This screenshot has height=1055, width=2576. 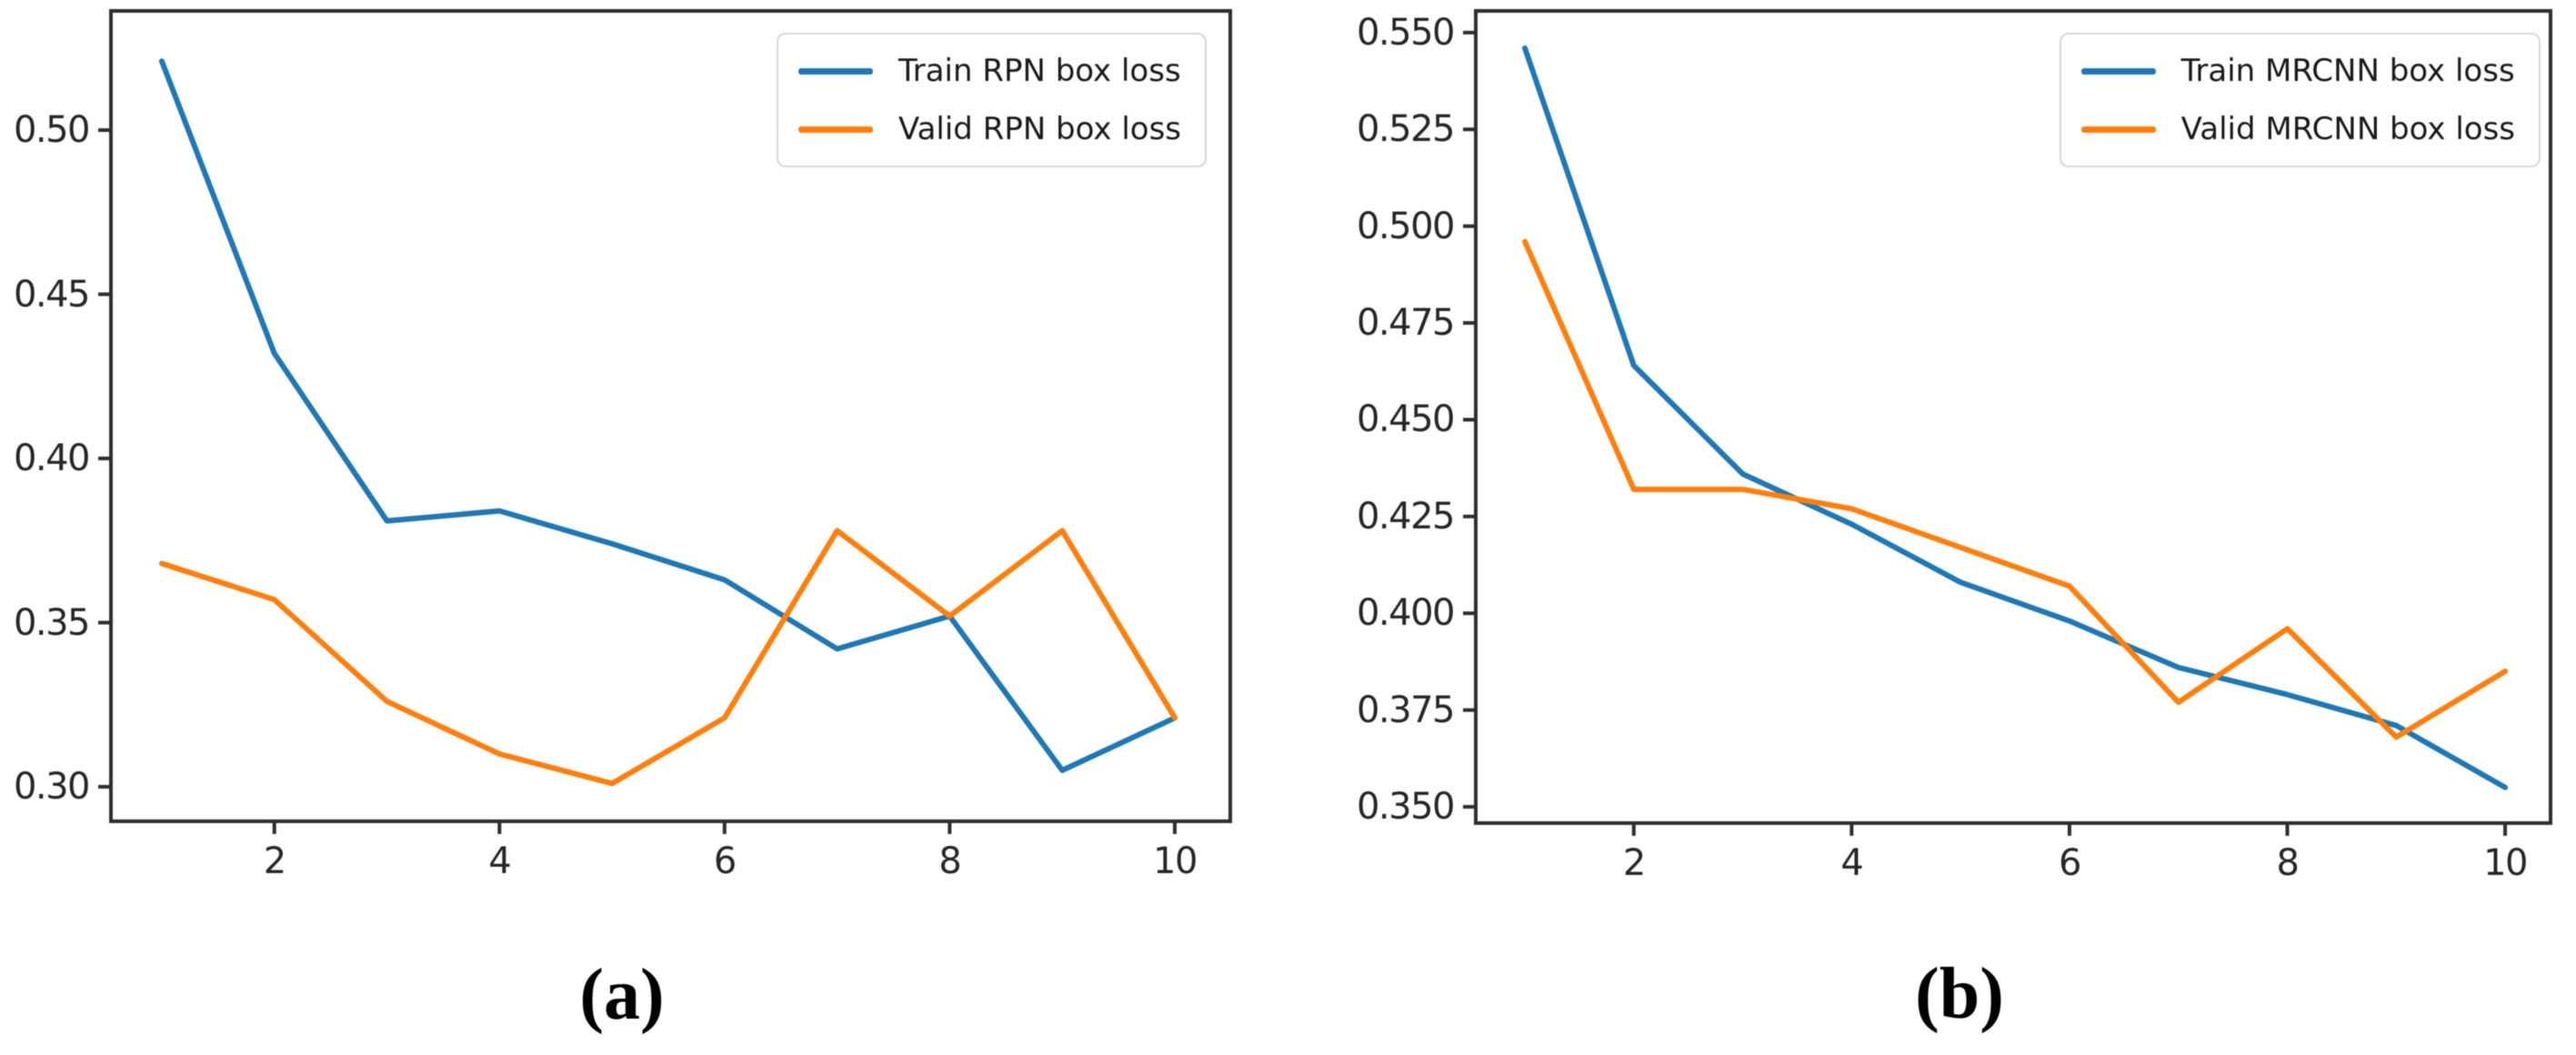 I want to click on series-line, so click(x=668, y=657).